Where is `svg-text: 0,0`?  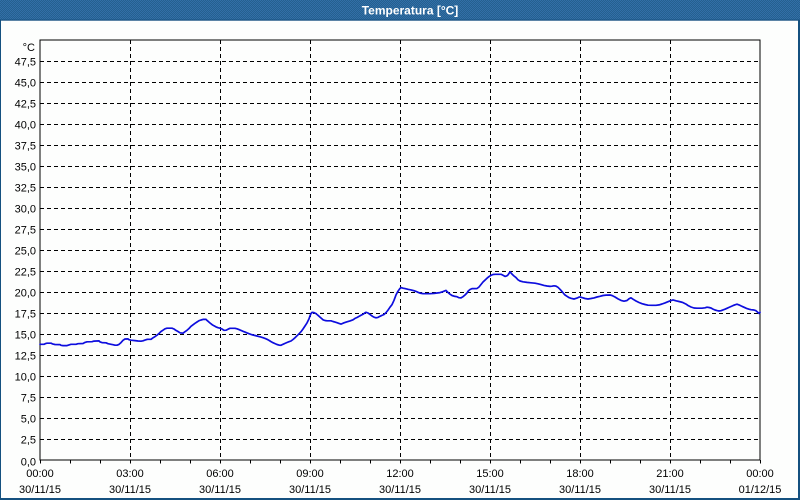 svg-text: 0,0 is located at coordinates (28, 463).